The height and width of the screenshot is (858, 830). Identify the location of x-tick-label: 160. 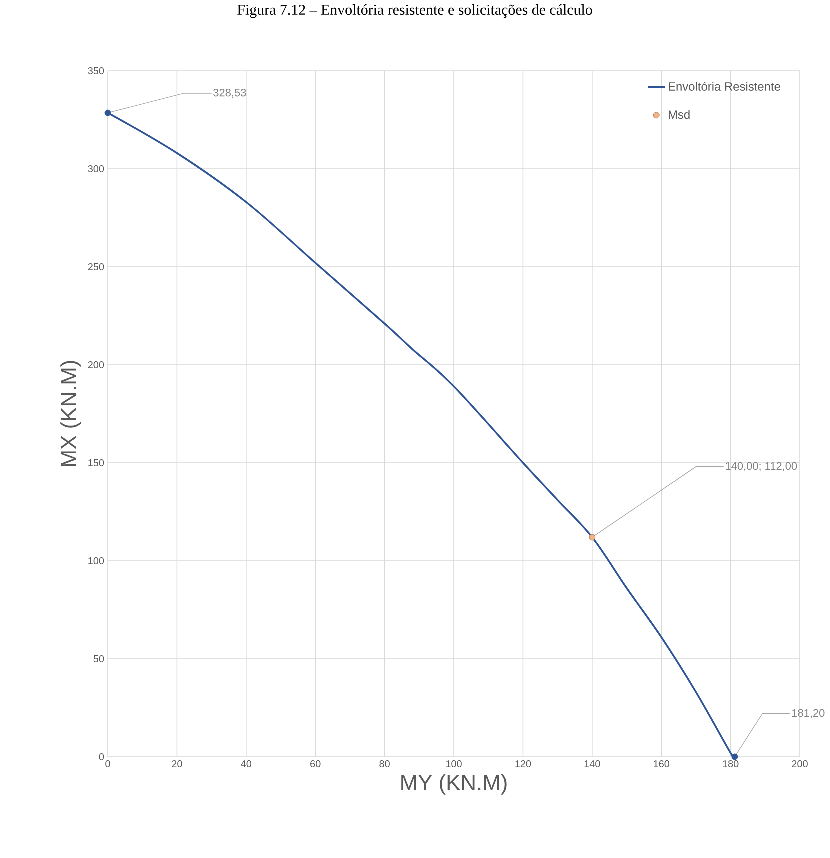
(662, 764).